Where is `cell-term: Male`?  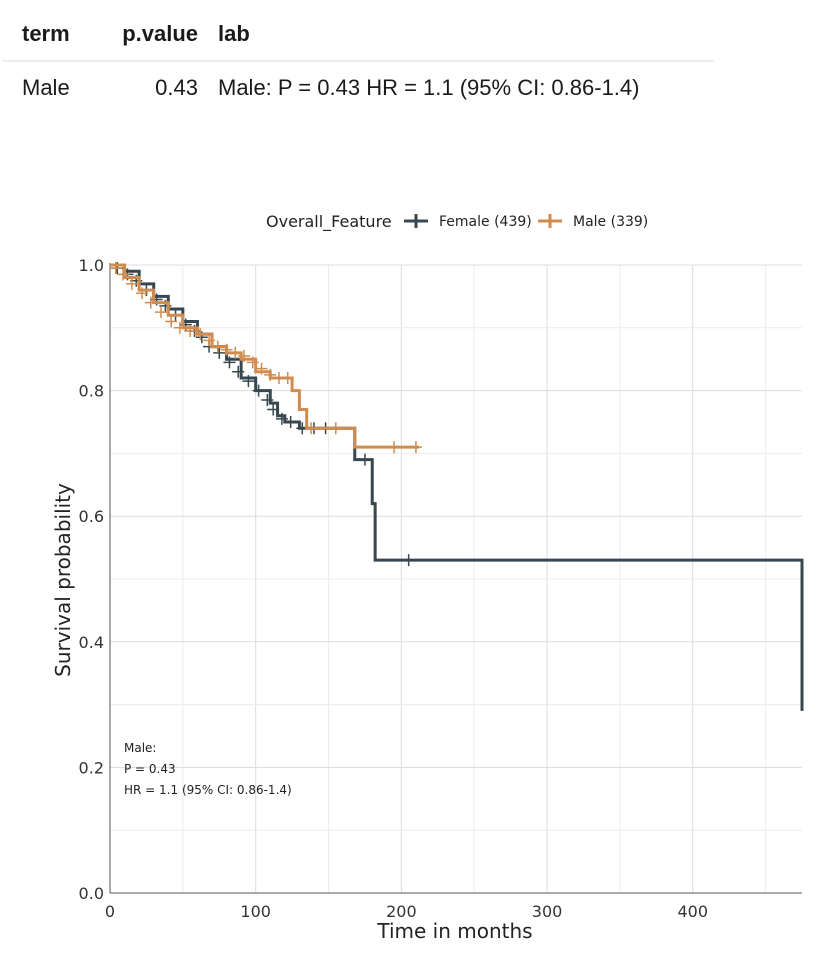
cell-term: Male is located at coordinates (46, 87).